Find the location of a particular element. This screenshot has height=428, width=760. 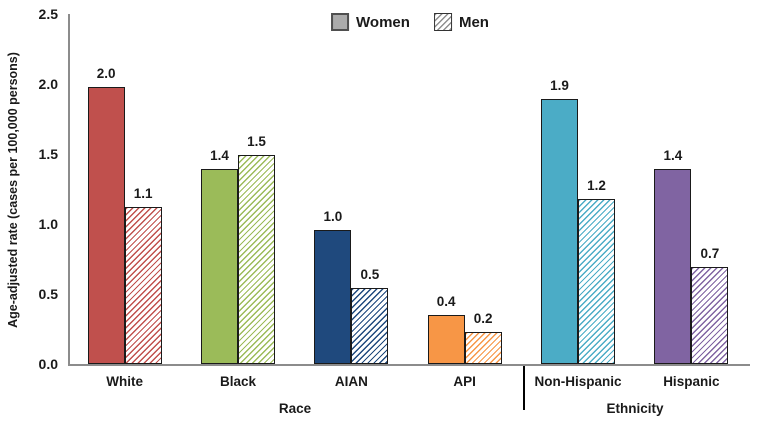

x-label-non-hispanic: Non-Hispanic is located at coordinates (578, 381).